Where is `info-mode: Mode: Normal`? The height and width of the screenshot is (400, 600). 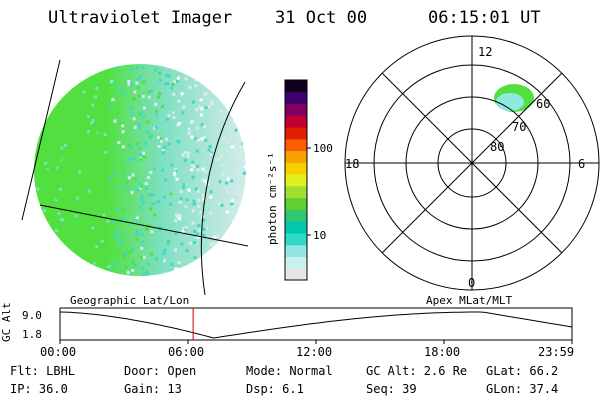
info-mode: Mode: Normal is located at coordinates (289, 371).